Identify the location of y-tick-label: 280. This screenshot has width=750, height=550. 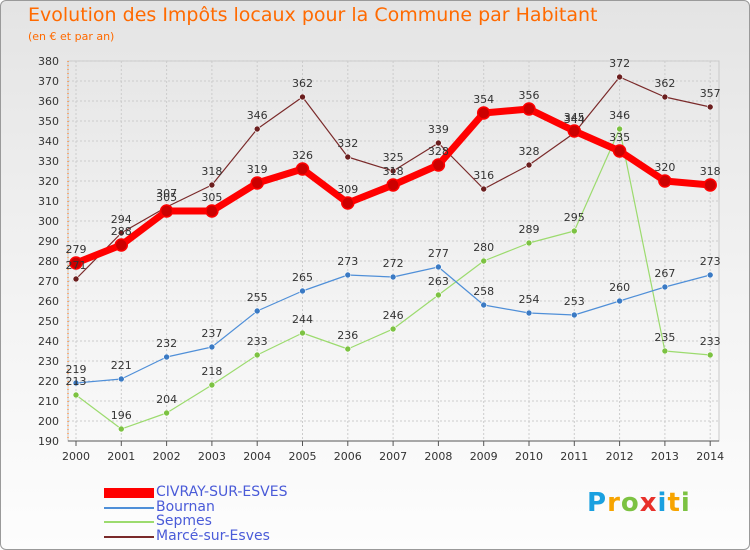
(48, 261).